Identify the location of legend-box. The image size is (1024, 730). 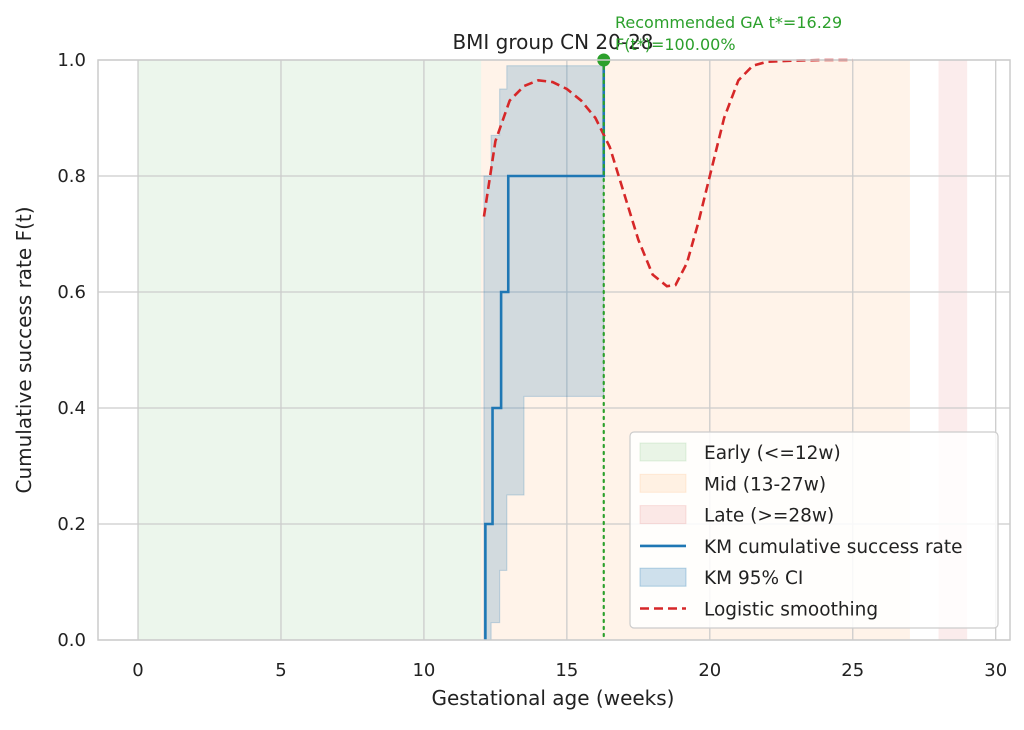
(814, 530).